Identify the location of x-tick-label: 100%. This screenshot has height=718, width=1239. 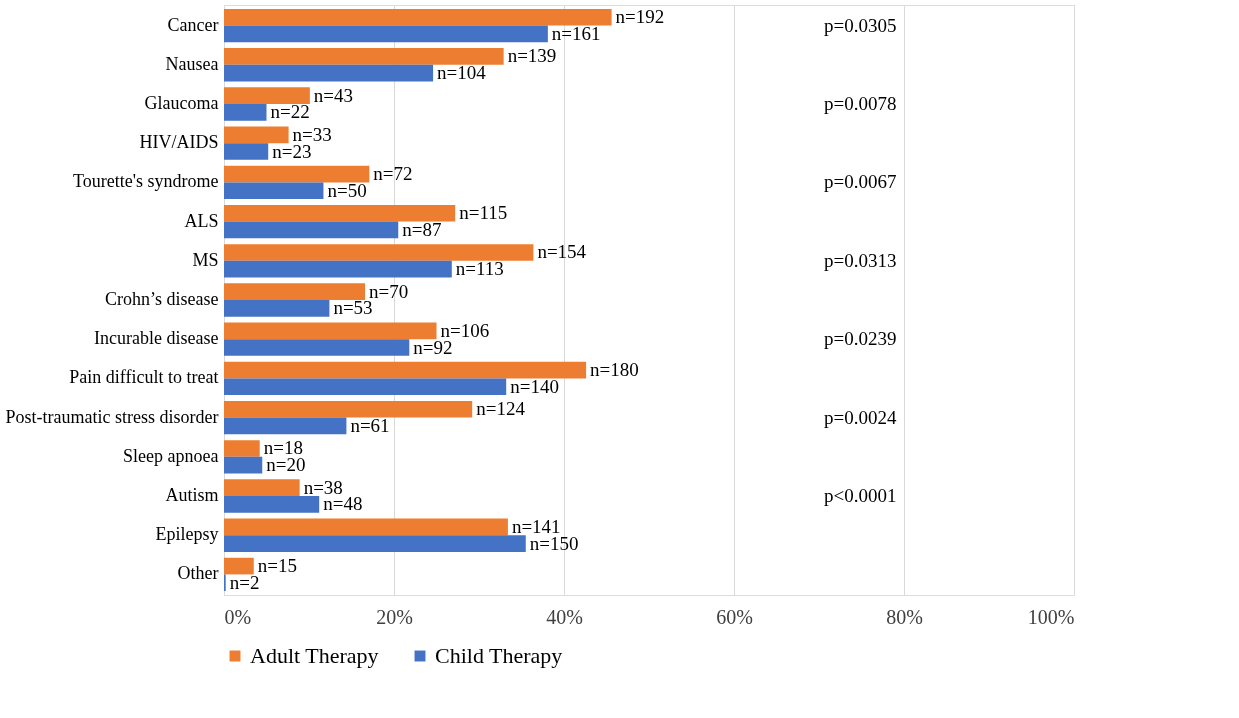
(1051, 616).